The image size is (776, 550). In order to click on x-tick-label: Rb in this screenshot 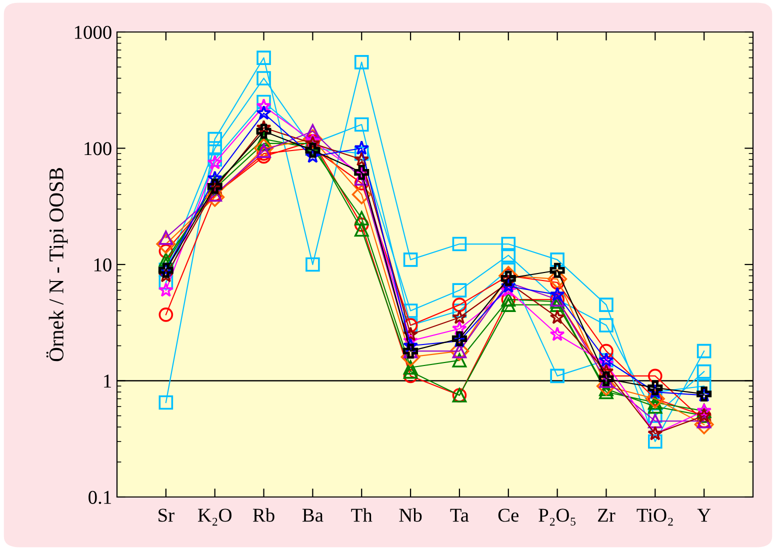, I will do `click(263, 515)`.